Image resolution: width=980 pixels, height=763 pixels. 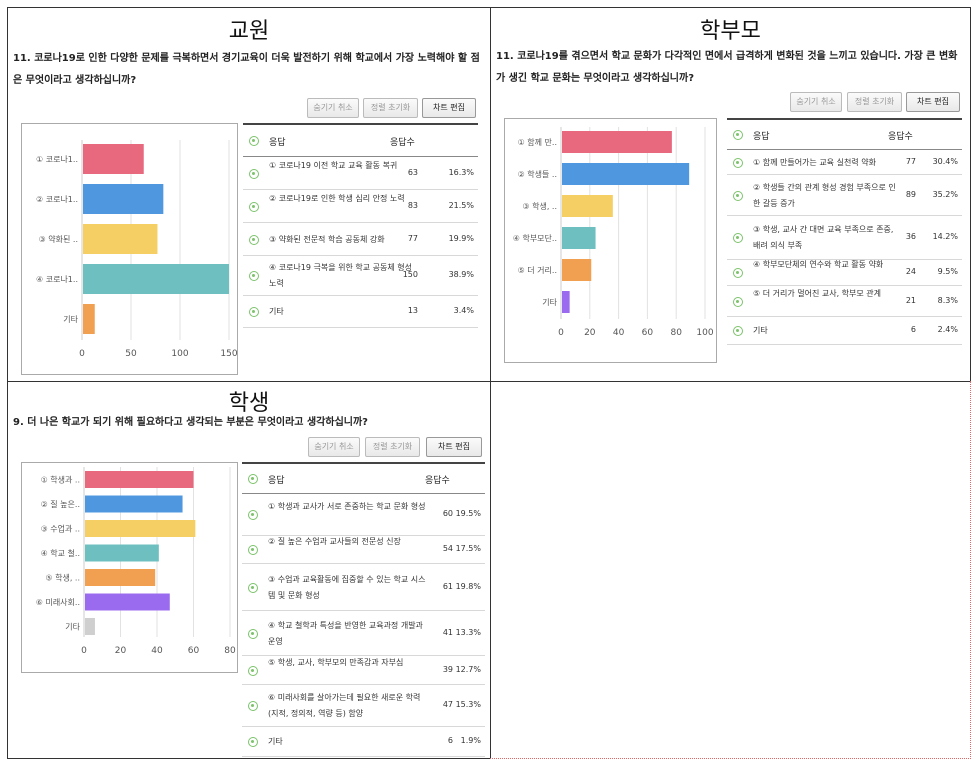 I want to click on table-row: ④ 코로나19 극복을 위한 학교 공동체 형성 노력 150 38.9%, so click(x=360, y=276).